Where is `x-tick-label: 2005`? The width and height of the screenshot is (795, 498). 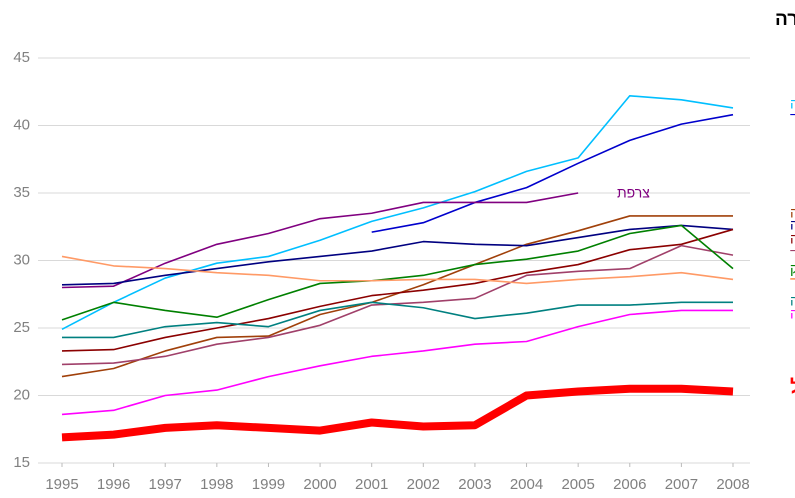 x-tick-label: 2005 is located at coordinates (577, 484).